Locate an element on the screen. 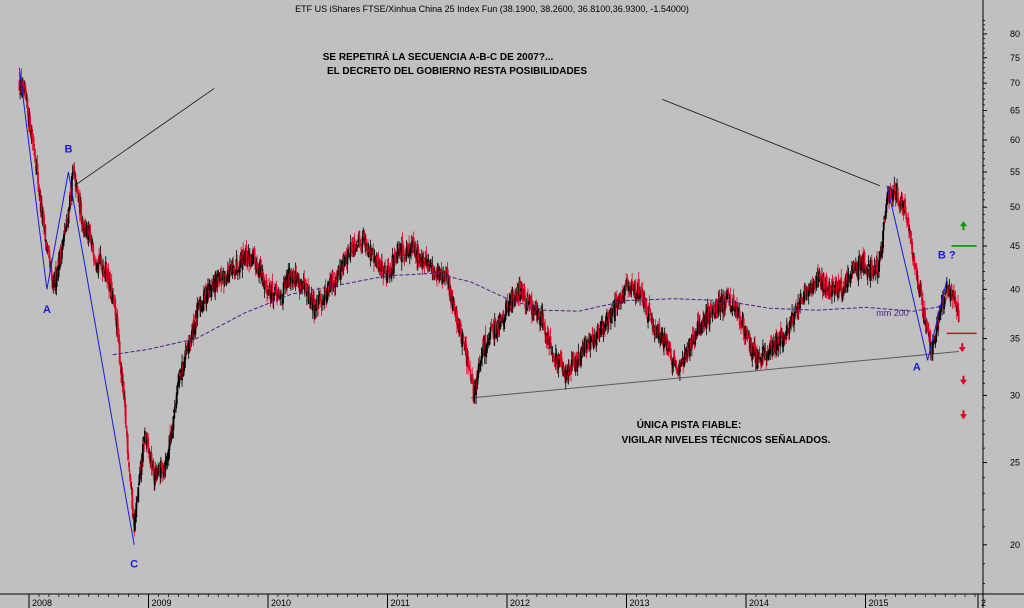 The image size is (1024, 608). y-tick-label: 30 is located at coordinates (1015, 395).